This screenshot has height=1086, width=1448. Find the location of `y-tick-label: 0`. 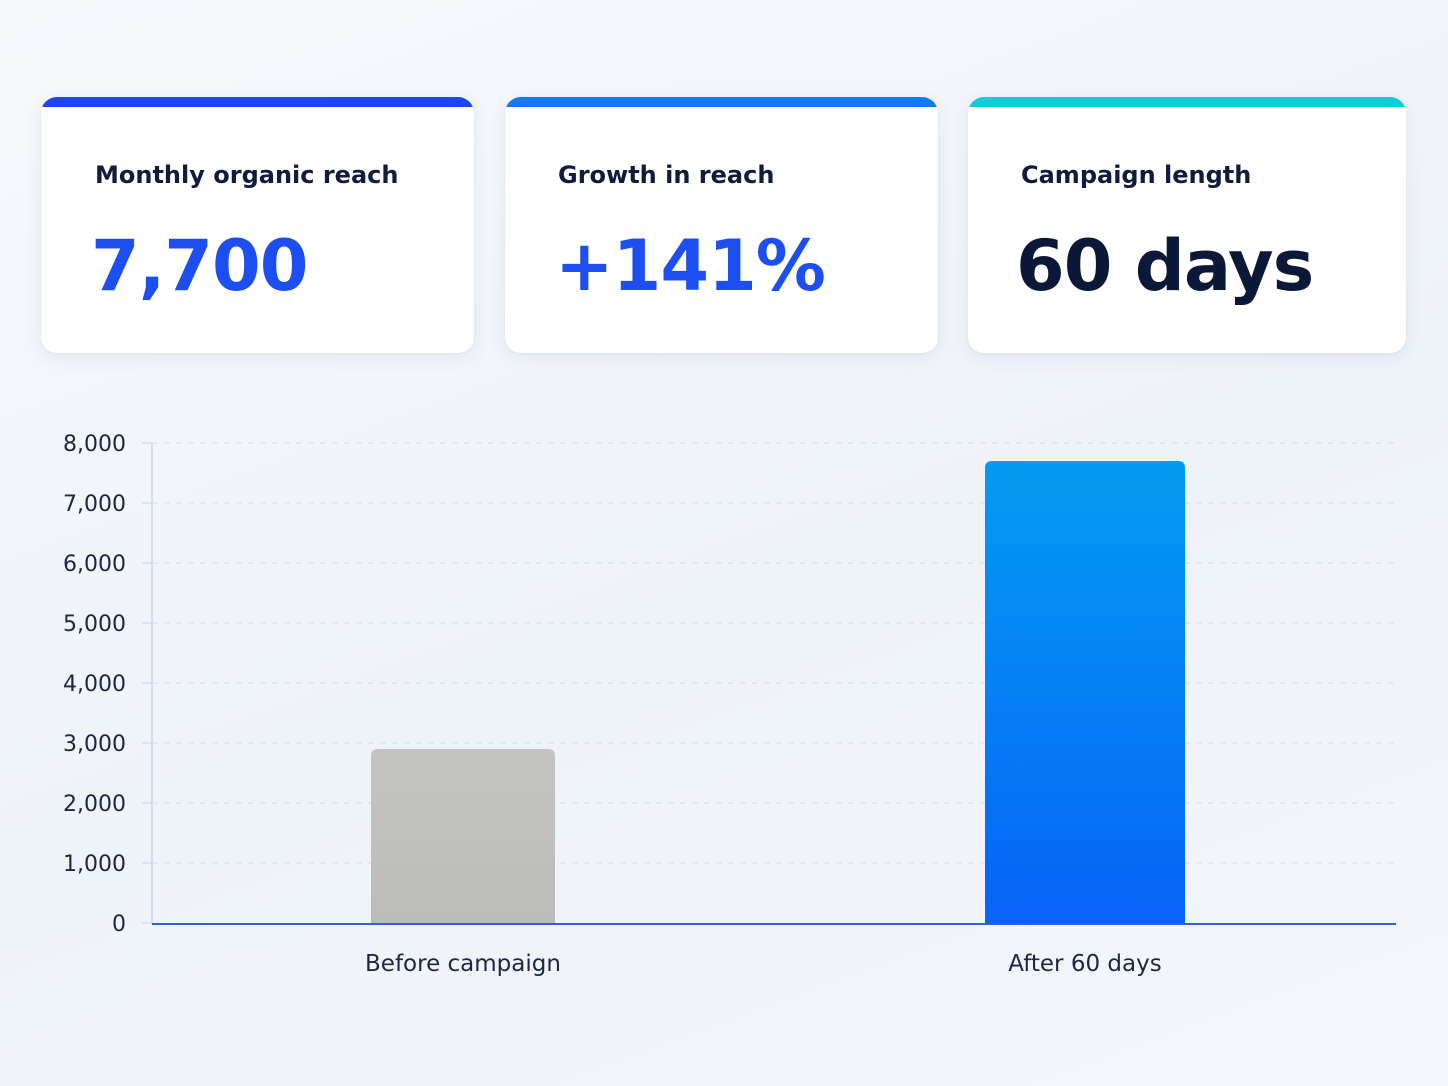

y-tick-label: 0 is located at coordinates (119, 924).